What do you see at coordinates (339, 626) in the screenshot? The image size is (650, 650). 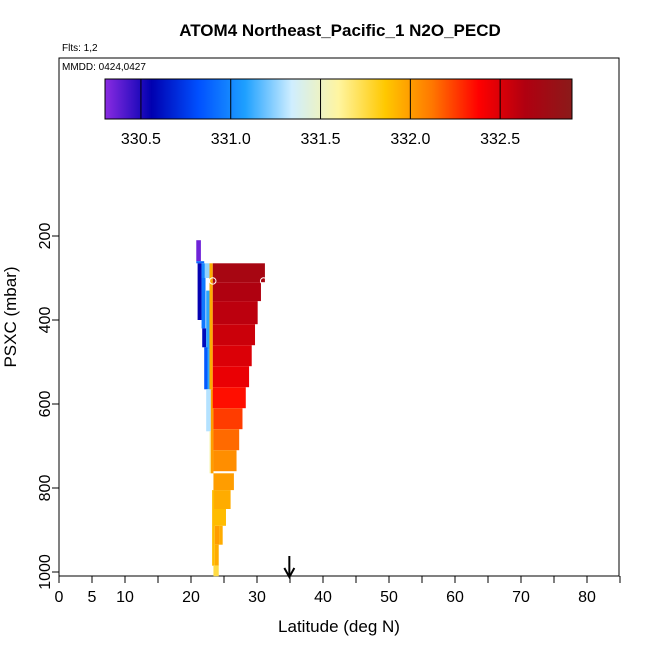 I see `x-axis-label: Latitude (deg N)` at bounding box center [339, 626].